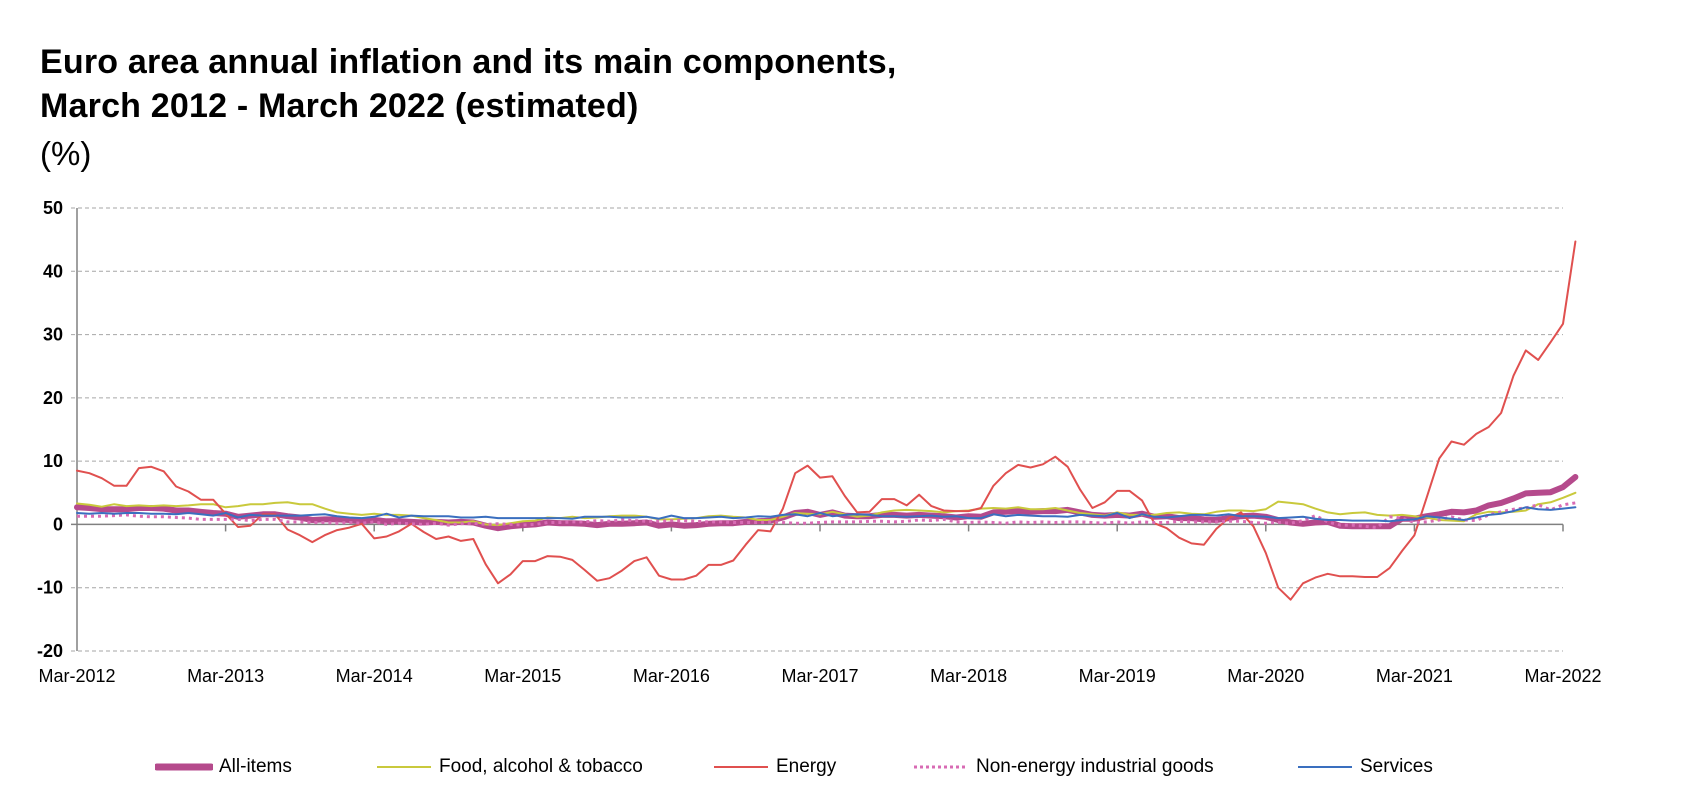  I want to click on unit-label: (%), so click(66, 153).